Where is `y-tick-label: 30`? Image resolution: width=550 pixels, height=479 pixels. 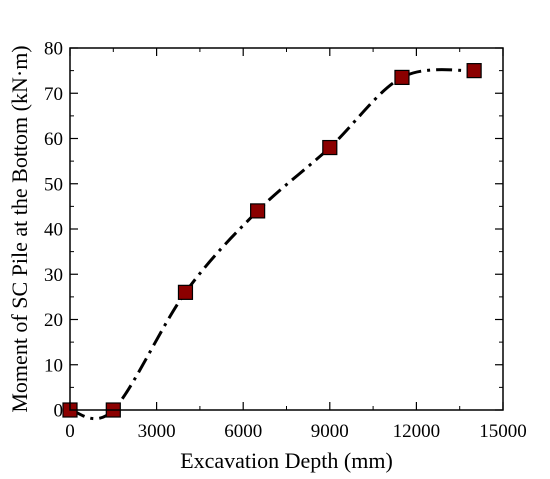 y-tick-label: 30 is located at coordinates (53, 275).